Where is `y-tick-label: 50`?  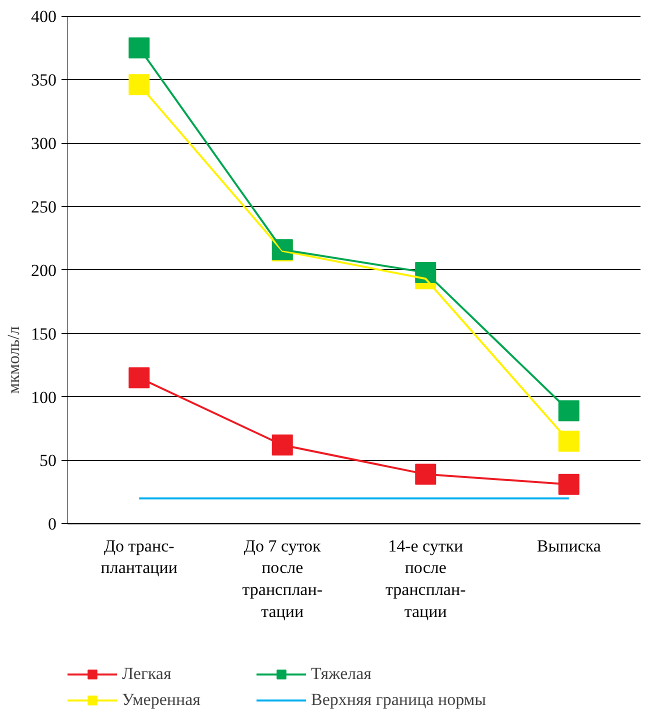 y-tick-label: 50 is located at coordinates (48, 460).